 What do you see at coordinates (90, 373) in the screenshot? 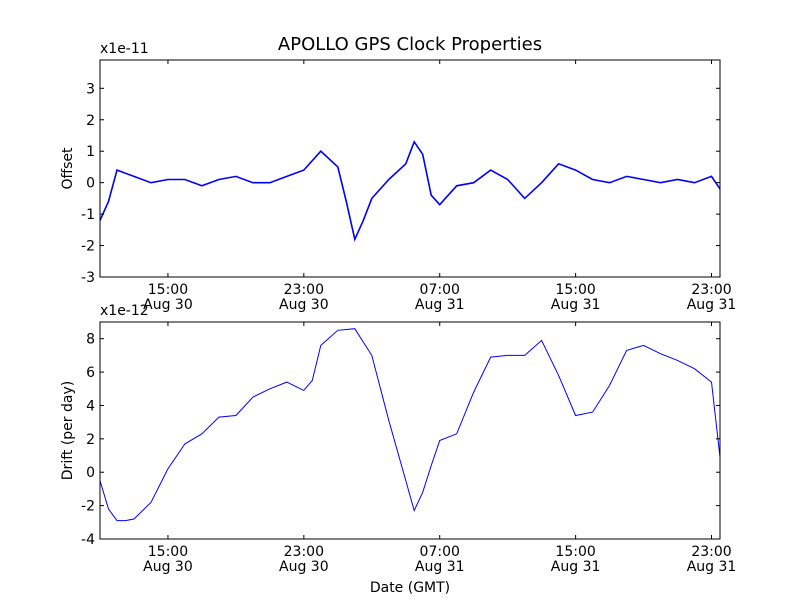
I see `y-tick-label: 6` at bounding box center [90, 373].